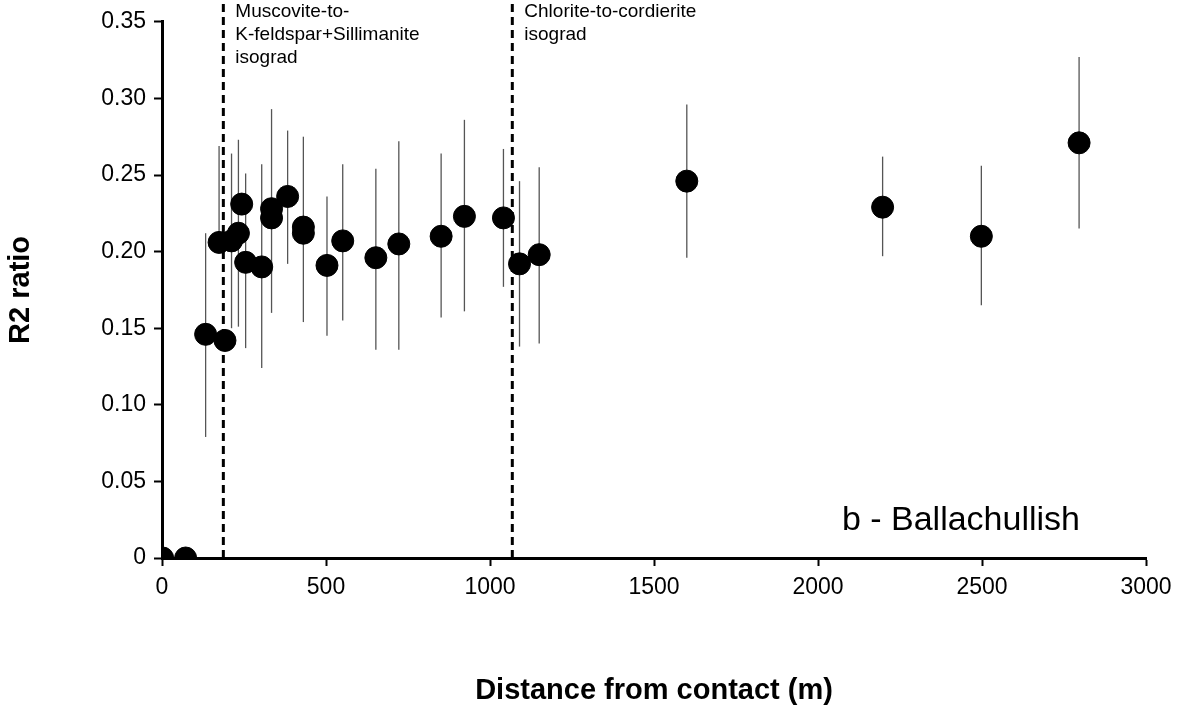  I want to click on y-tick-label: 0, so click(139, 556).